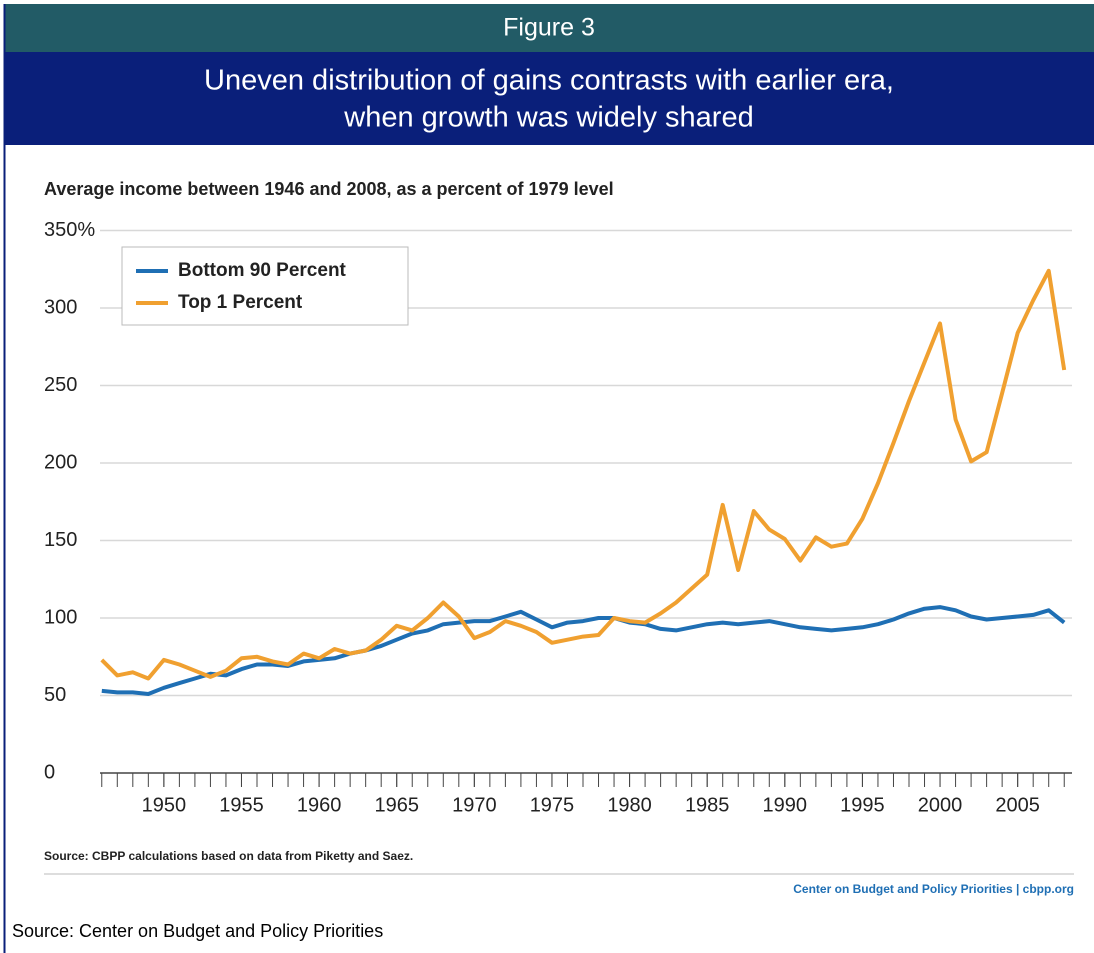  What do you see at coordinates (319, 805) in the screenshot?
I see `x-tick-label: 1960` at bounding box center [319, 805].